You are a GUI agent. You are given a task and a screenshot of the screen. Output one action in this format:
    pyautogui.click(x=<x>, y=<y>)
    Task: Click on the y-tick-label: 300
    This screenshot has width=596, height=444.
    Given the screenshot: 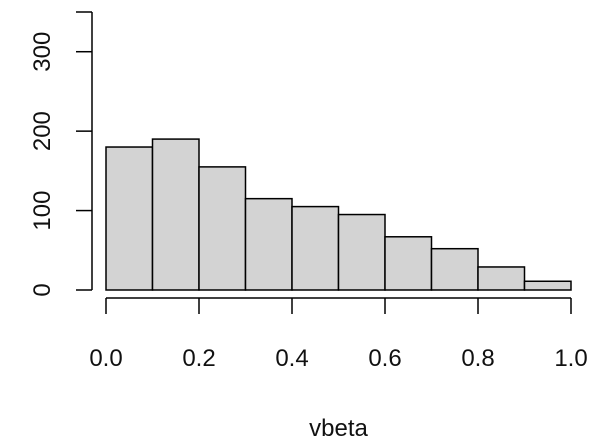 What is the action you would take?
    pyautogui.click(x=42, y=52)
    